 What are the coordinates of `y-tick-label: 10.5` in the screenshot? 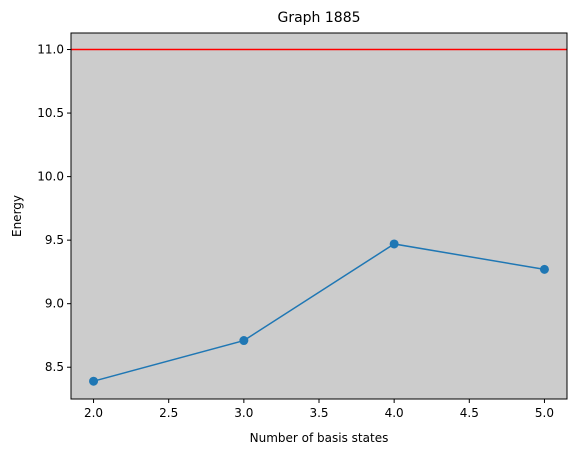 It's located at (50, 113).